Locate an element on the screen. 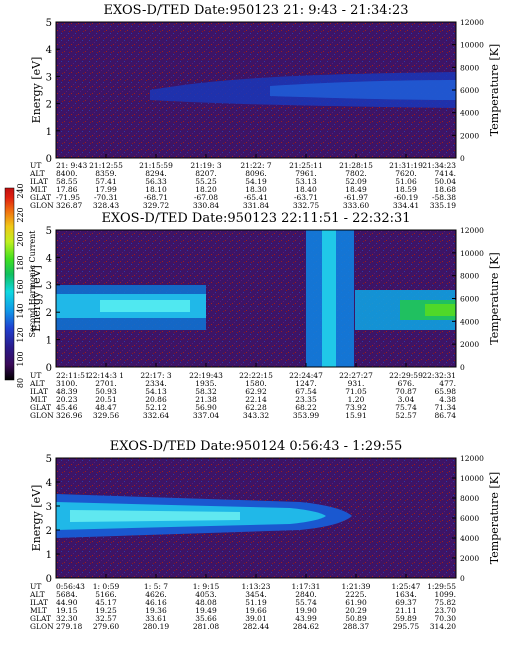  ephemeris-cell: 8400. is located at coordinates (66, 173).